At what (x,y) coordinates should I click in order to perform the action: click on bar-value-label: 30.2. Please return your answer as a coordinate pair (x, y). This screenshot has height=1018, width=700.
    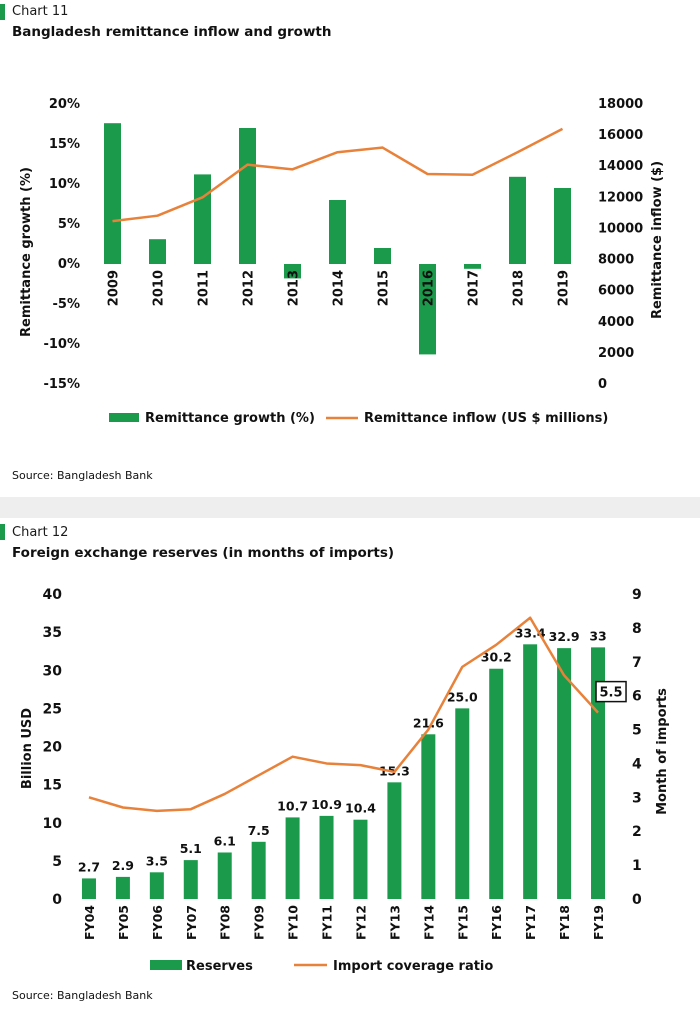
    Looking at the image, I should click on (496, 657).